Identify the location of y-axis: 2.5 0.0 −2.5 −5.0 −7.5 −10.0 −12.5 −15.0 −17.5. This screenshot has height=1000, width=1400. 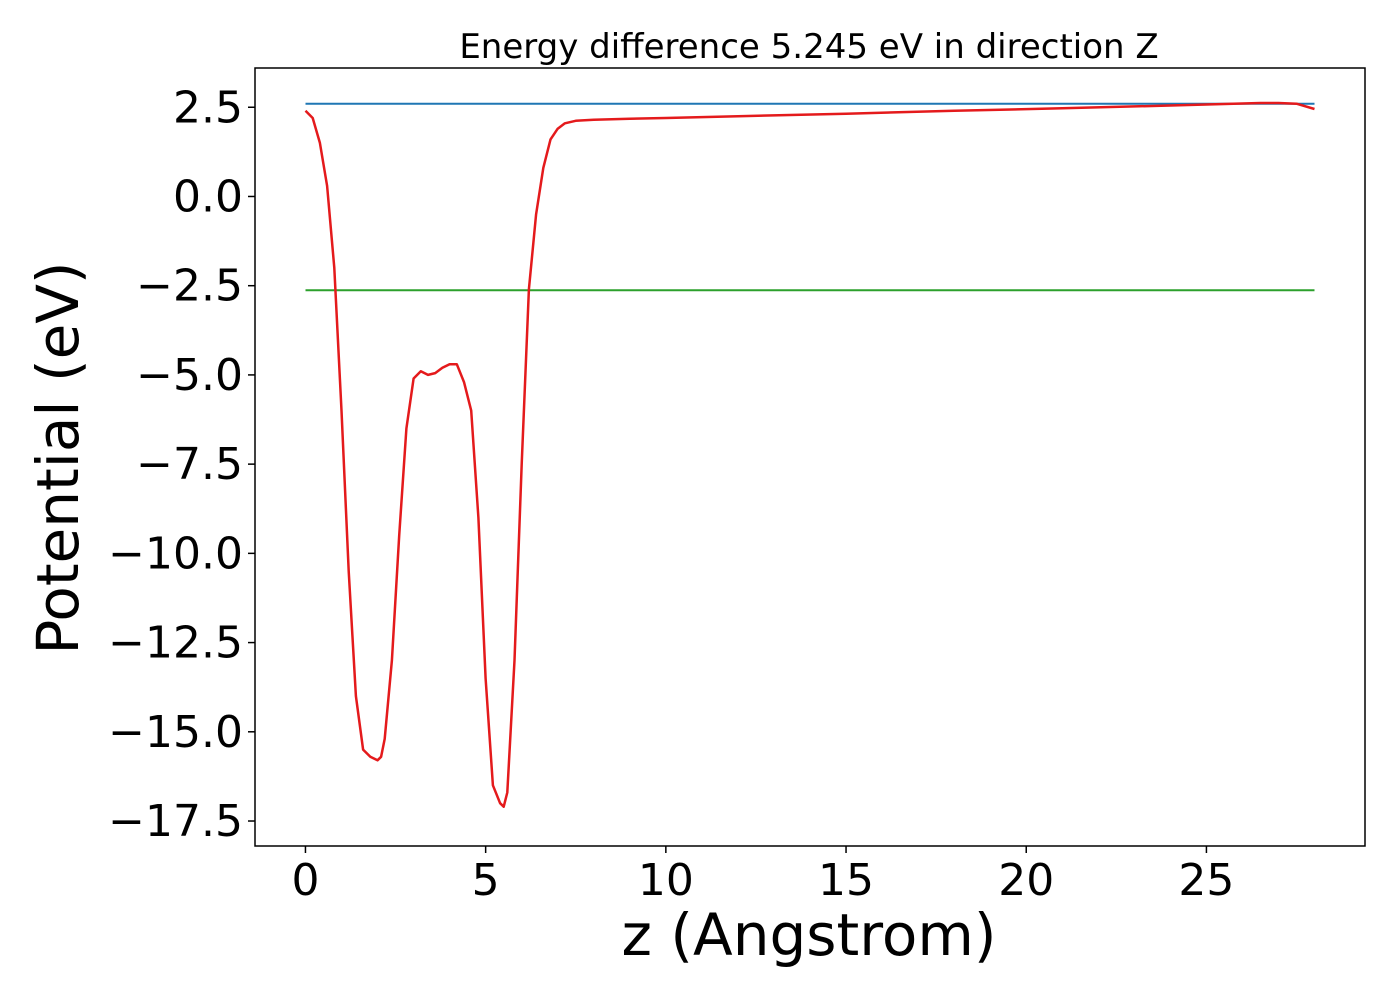
(181, 464).